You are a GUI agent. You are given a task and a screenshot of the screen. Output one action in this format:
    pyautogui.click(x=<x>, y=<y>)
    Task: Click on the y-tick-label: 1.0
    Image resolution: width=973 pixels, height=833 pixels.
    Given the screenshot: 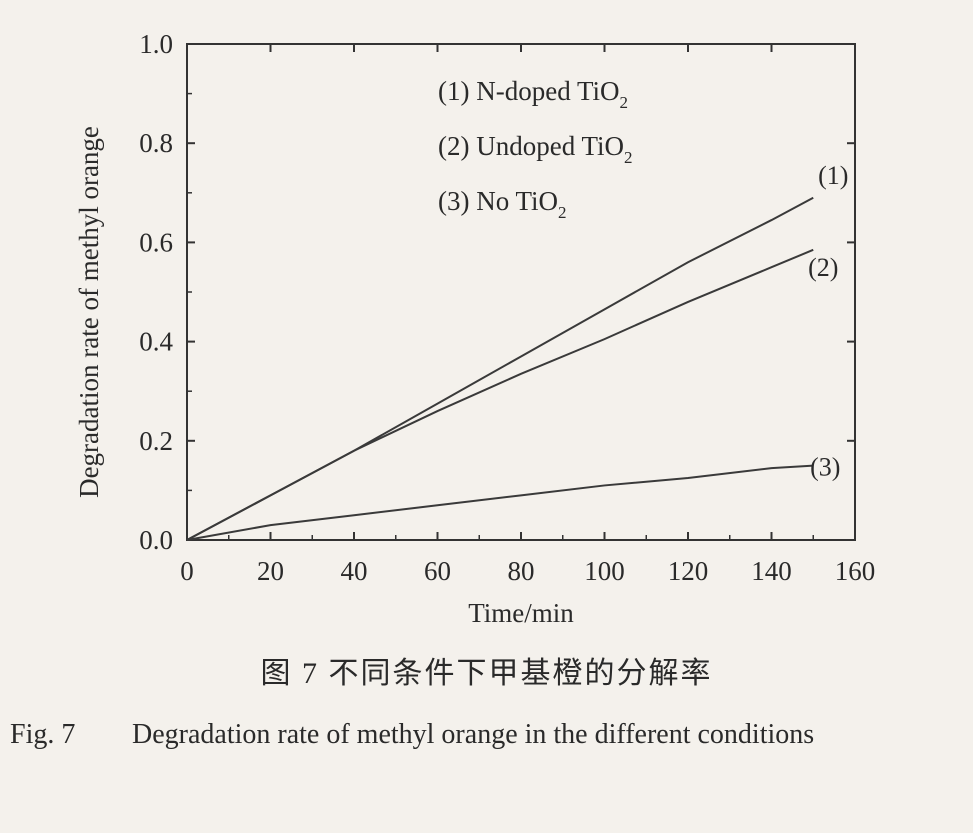 What is the action you would take?
    pyautogui.click(x=156, y=44)
    